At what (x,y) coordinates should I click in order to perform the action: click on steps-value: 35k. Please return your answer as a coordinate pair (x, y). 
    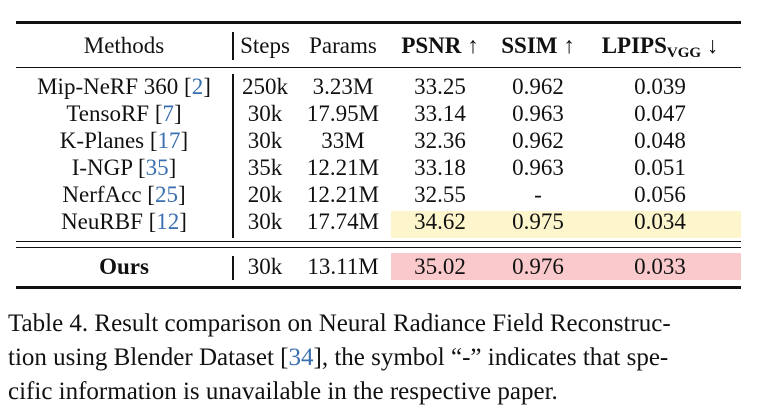
    Looking at the image, I should click on (265, 167).